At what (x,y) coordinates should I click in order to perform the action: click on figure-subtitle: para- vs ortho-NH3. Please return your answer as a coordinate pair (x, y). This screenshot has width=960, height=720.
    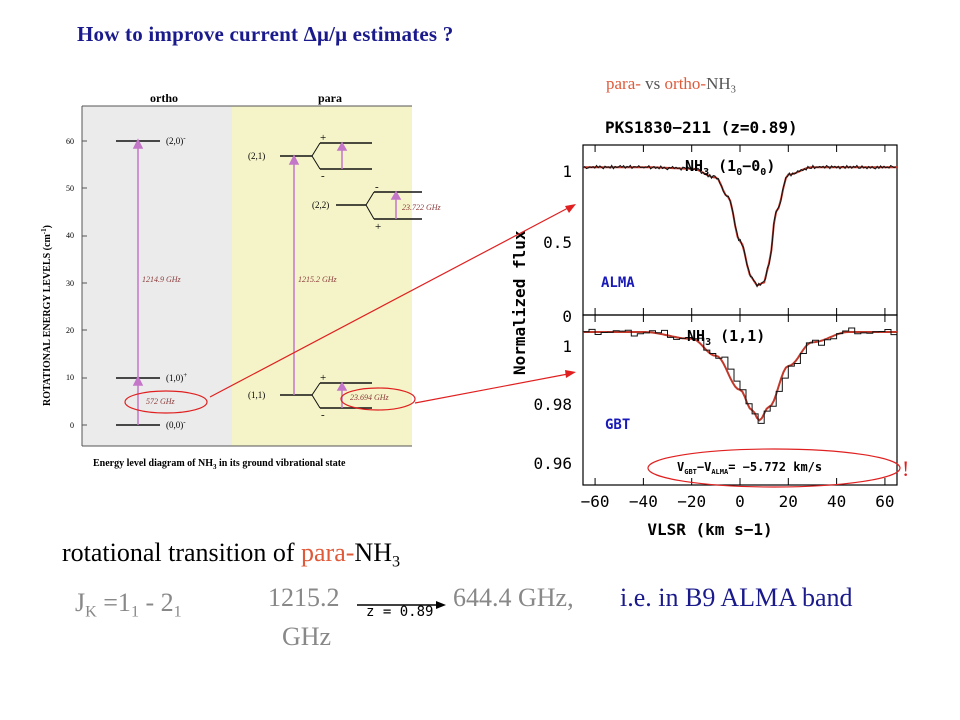
    Looking at the image, I should click on (671, 85).